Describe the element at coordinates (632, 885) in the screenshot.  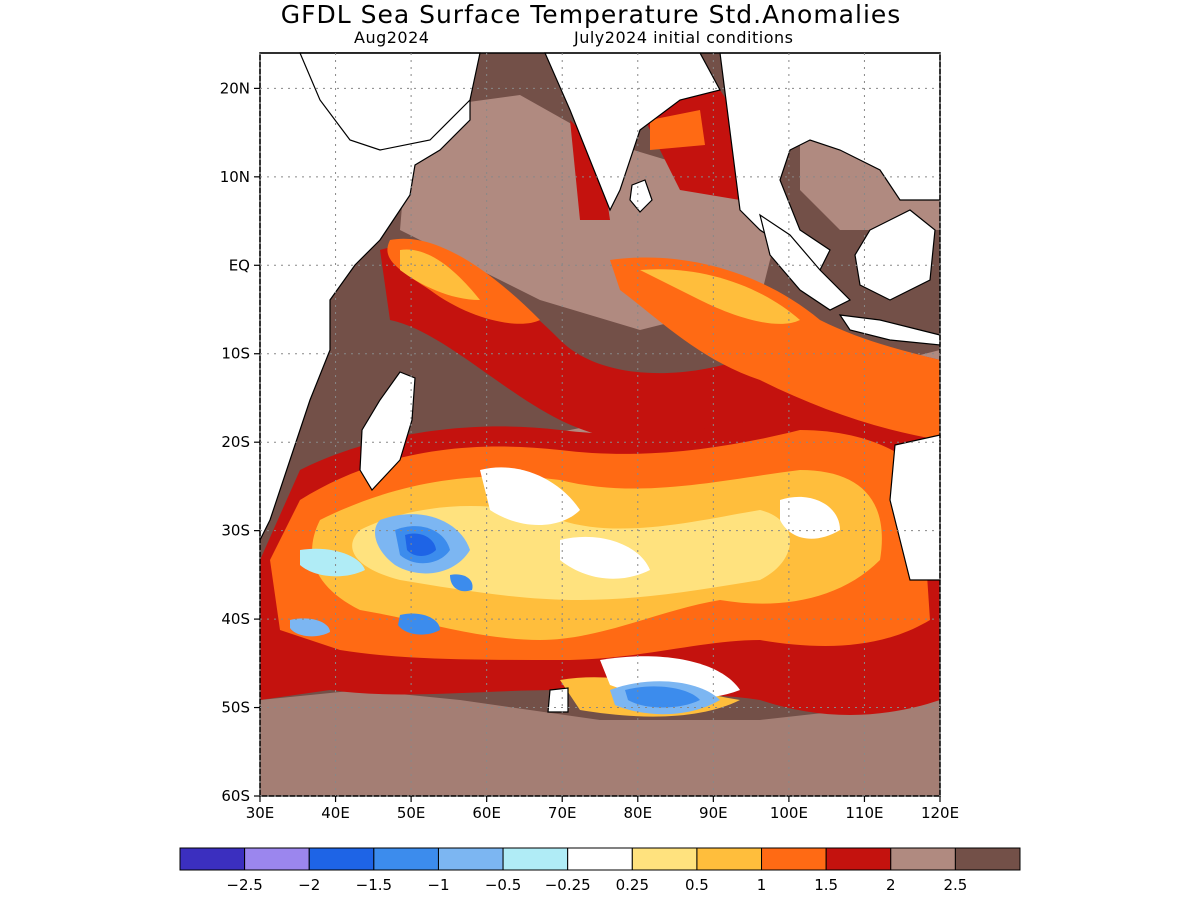
I see `colorbar-label: 0.25` at that location.